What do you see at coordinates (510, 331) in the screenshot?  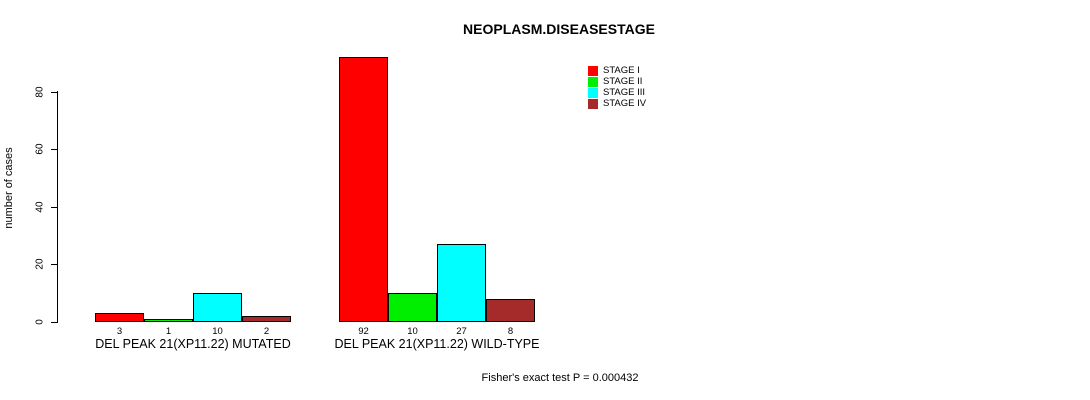 I see `bar-value-label: 8` at bounding box center [510, 331].